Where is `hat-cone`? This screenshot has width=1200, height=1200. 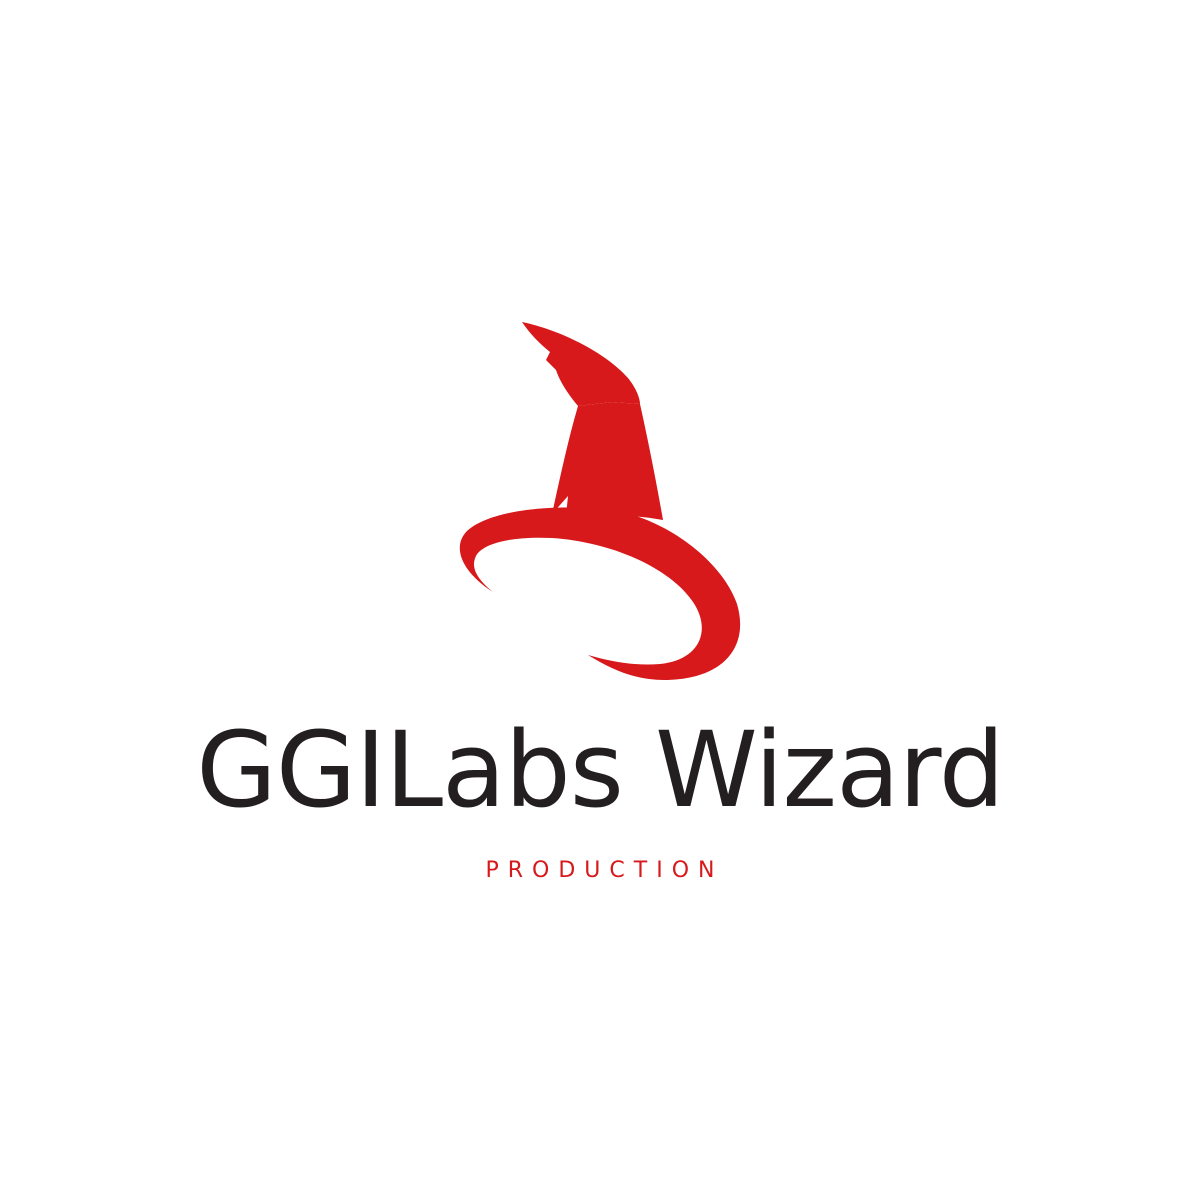
hat-cone is located at coordinates (607, 461).